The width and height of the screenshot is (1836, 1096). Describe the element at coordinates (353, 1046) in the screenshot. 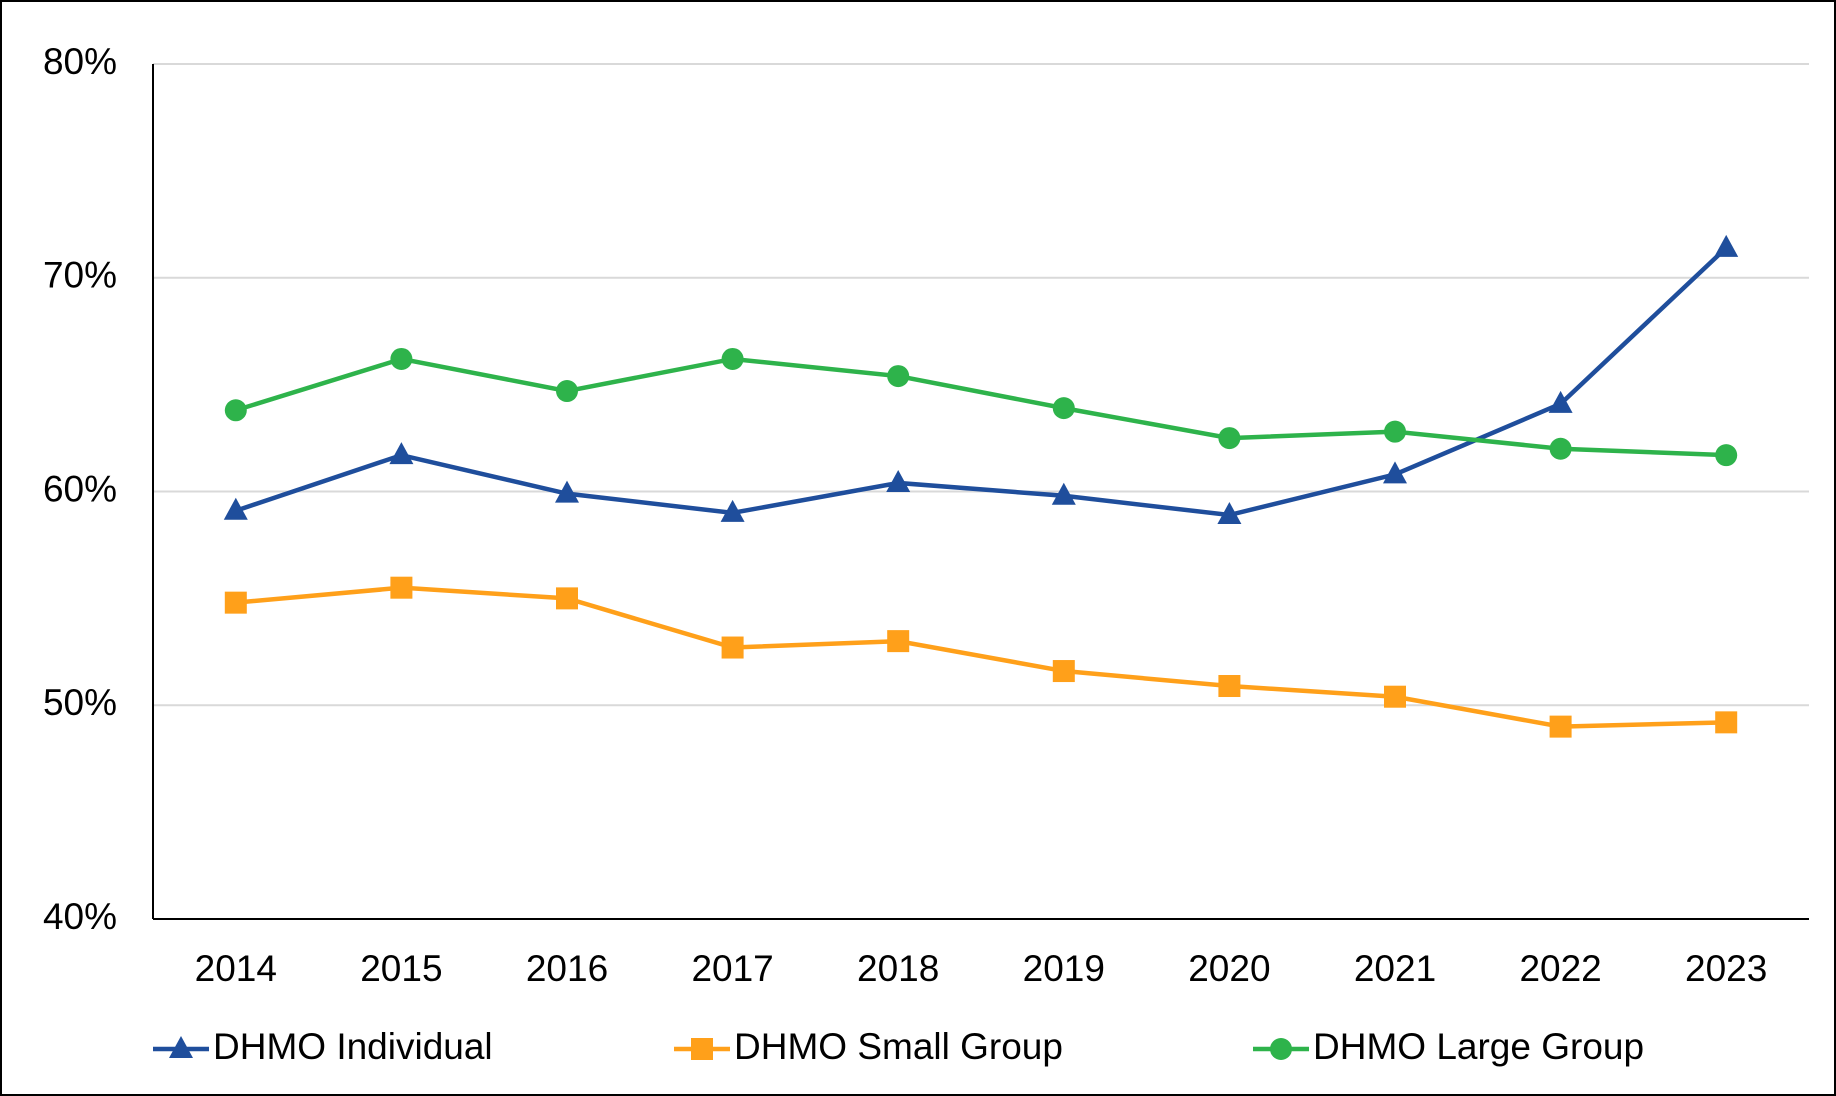

I see `legend-label: DHMO Individual` at that location.